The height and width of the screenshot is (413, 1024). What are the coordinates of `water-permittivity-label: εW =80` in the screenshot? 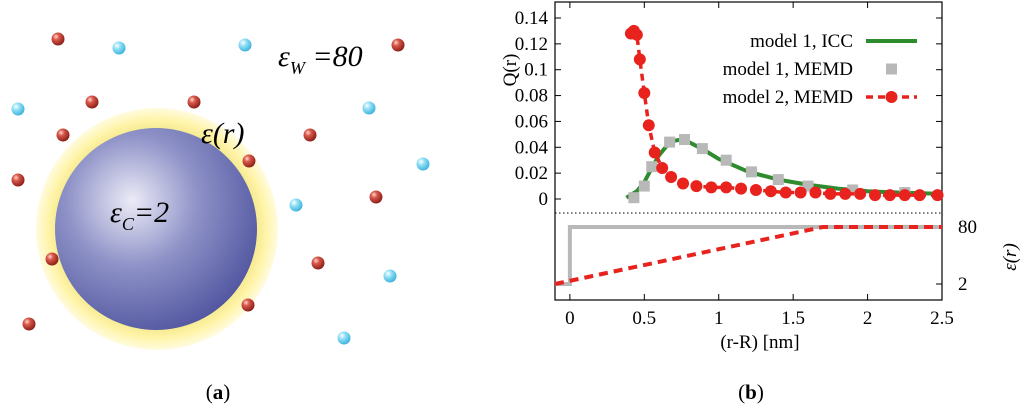 It's located at (320, 59).